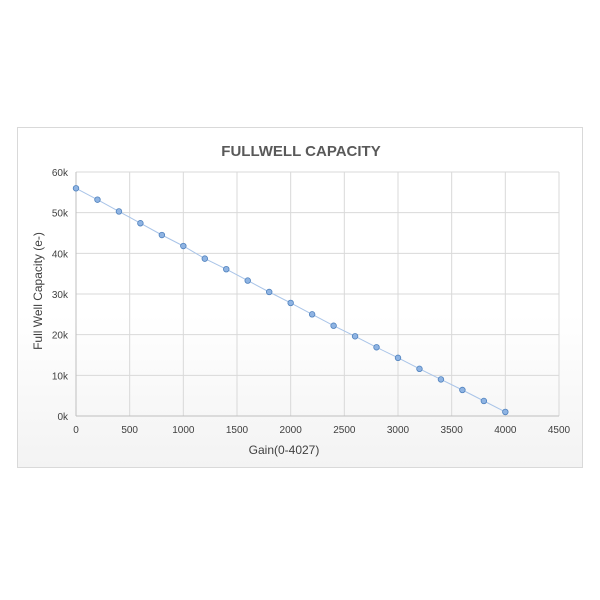 The height and width of the screenshot is (600, 600). Describe the element at coordinates (60, 295) in the screenshot. I see `y-tick-label: 30k` at that location.